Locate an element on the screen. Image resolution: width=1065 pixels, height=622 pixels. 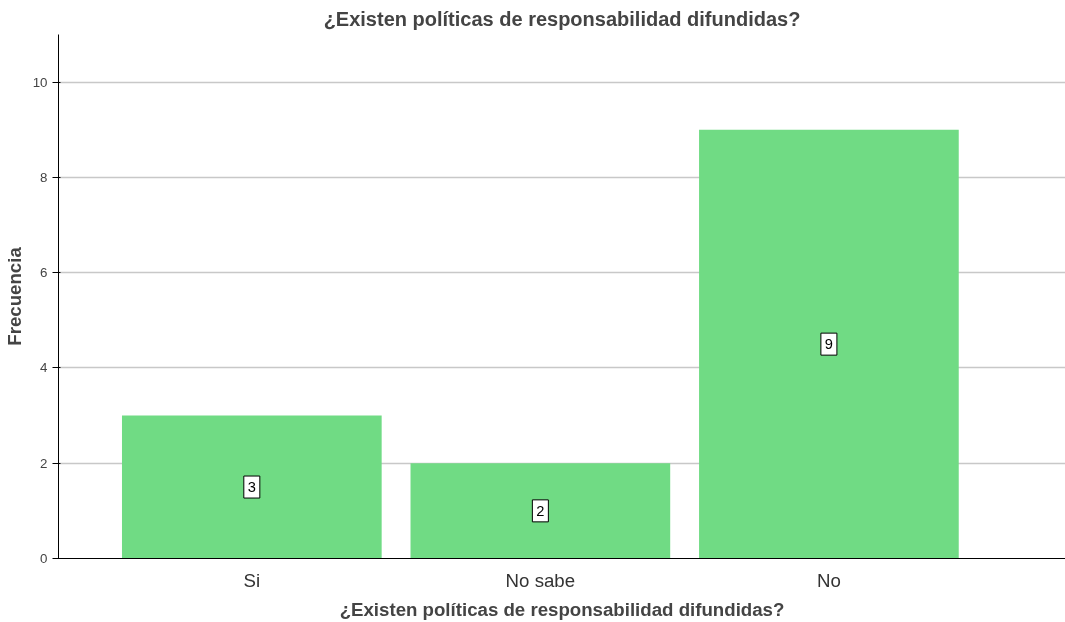
y-tick-label: 10 is located at coordinates (40, 82).